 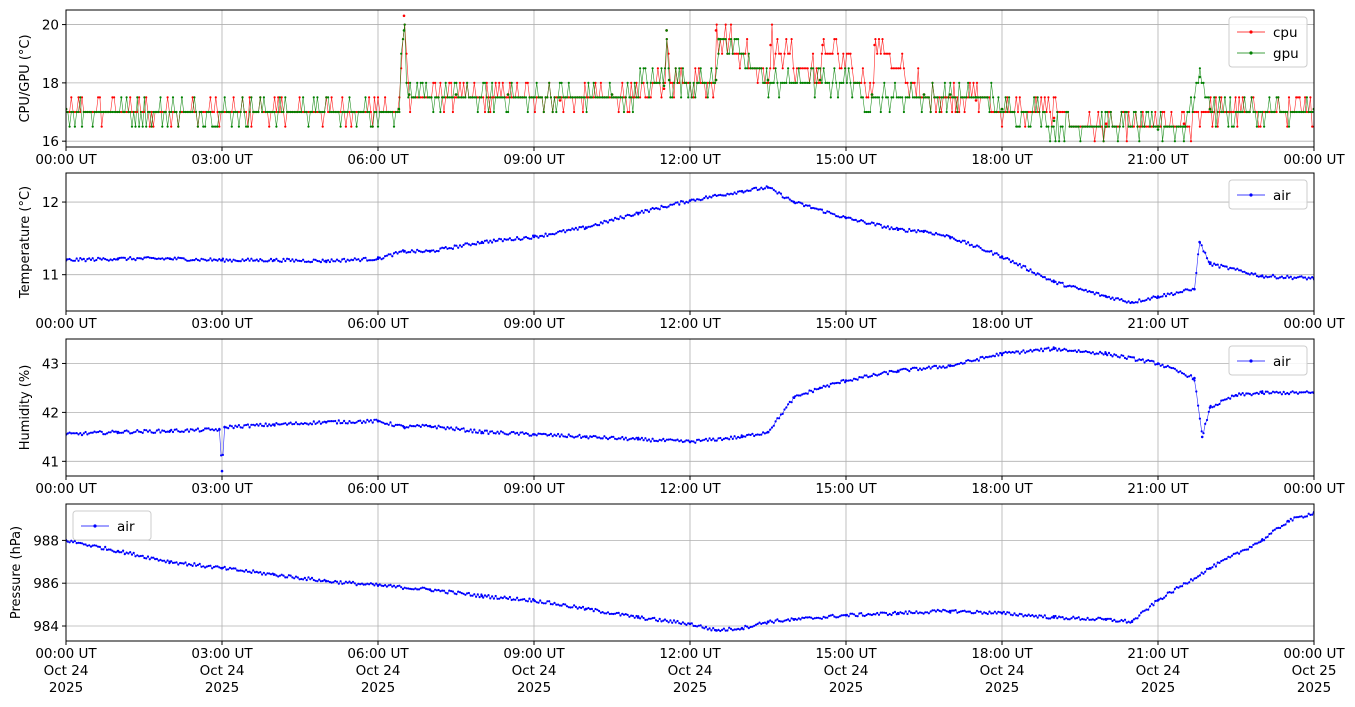 What do you see at coordinates (846, 489) in the screenshot?
I see `x-tick-label: 15:00 UT` at bounding box center [846, 489].